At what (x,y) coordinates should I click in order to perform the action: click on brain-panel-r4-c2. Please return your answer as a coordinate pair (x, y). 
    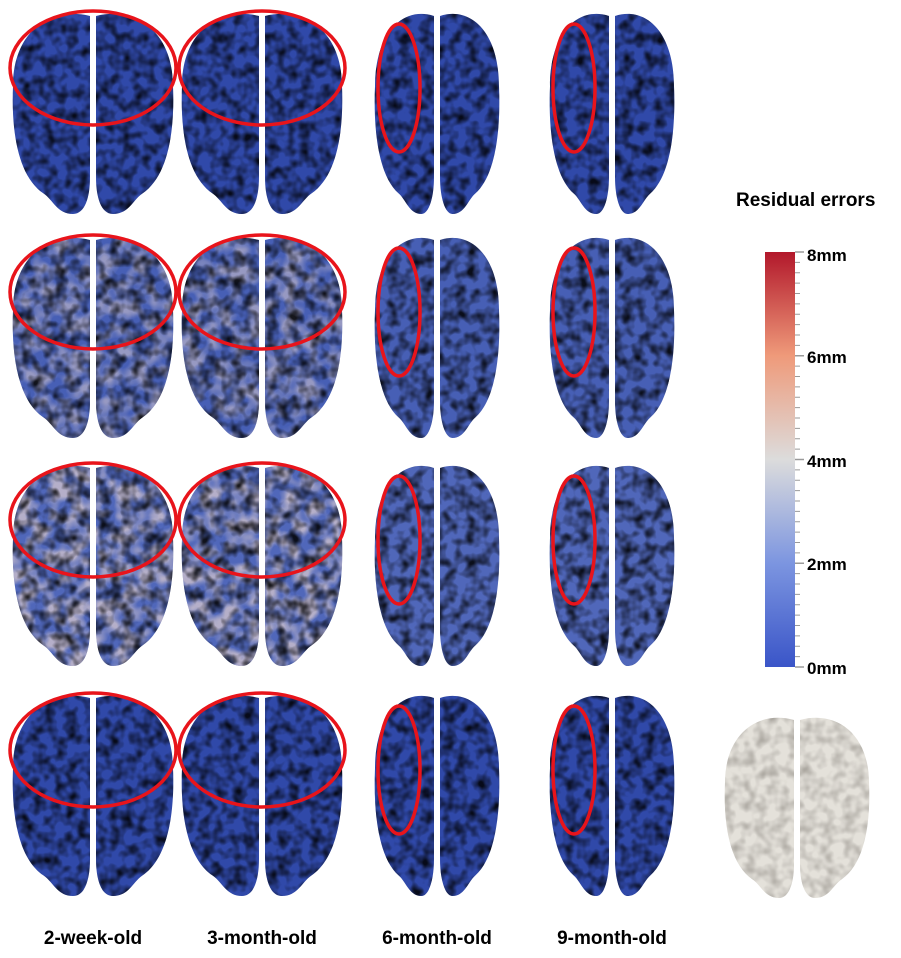
    Looking at the image, I should click on (262, 793).